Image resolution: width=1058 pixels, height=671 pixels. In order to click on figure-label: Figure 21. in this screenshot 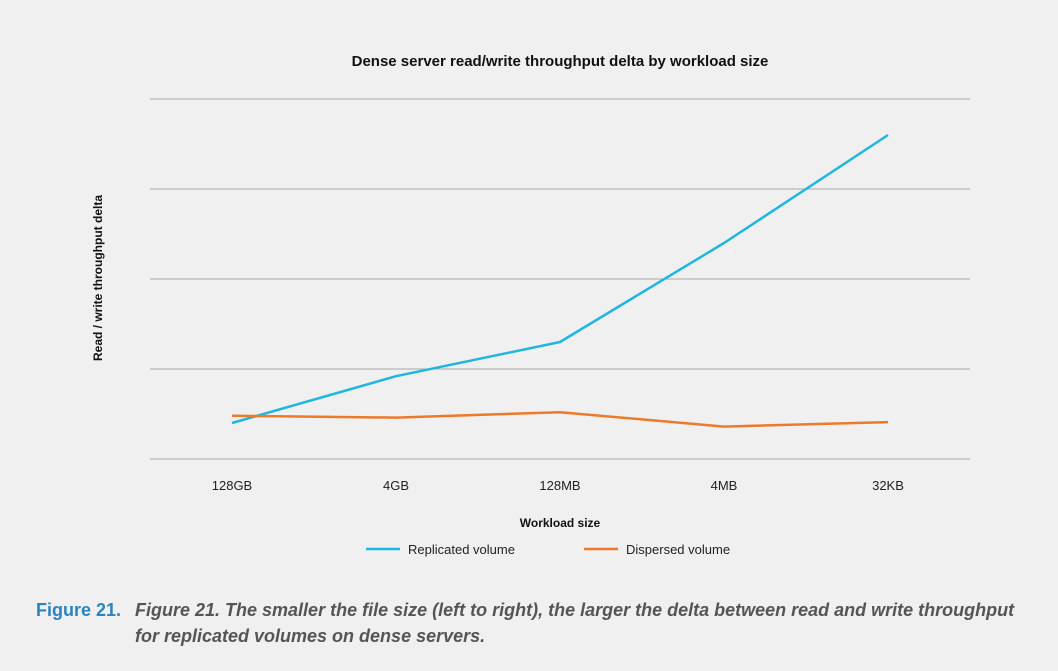, I will do `click(79, 610)`.